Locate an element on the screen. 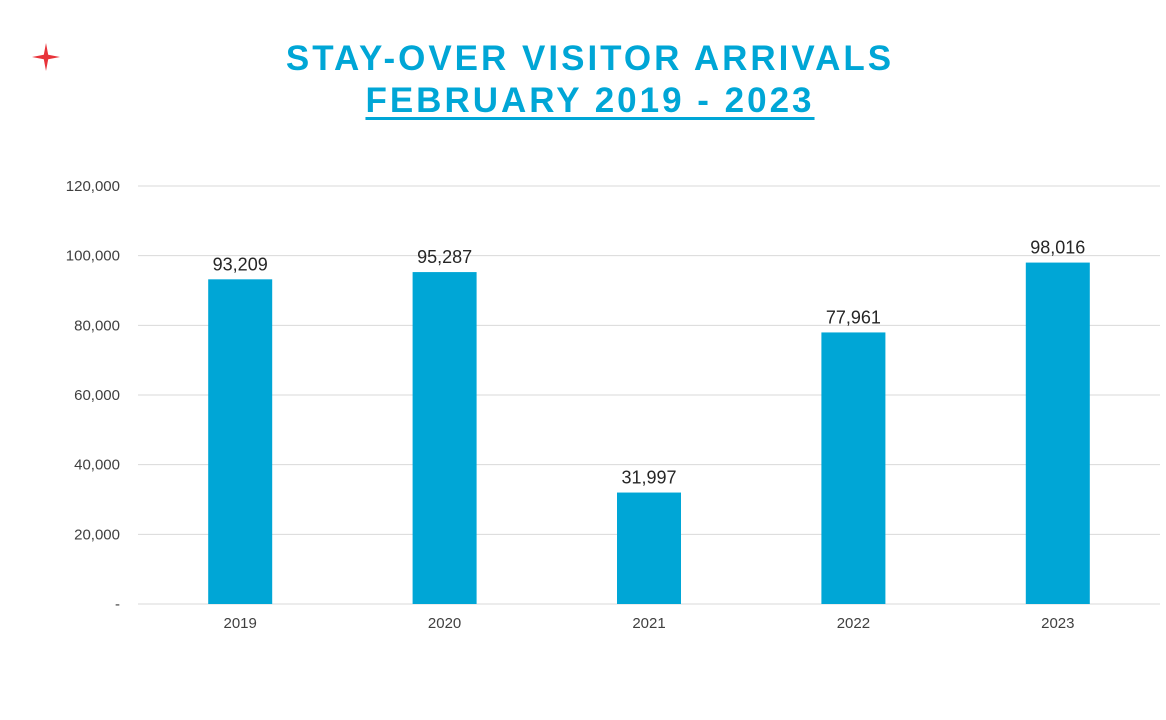  y-axis: - 20,000 40,000 60,000 80,000 100,000 120,000 is located at coordinates (93, 395).